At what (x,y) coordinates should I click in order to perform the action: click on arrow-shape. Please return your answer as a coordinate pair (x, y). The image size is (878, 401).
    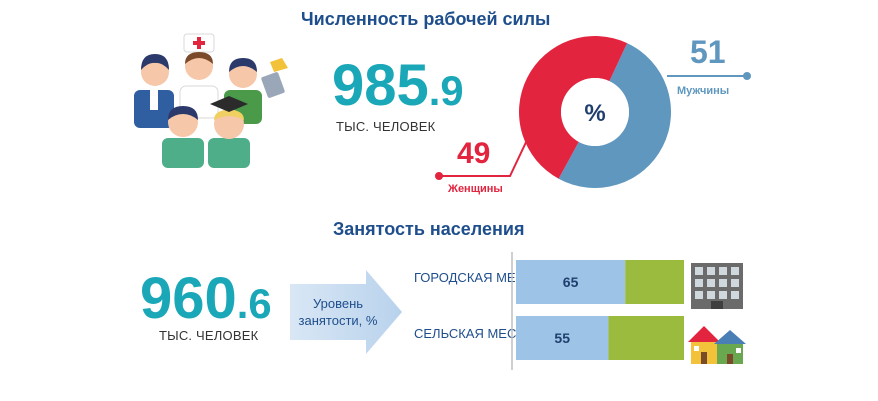
    Looking at the image, I should click on (346, 312).